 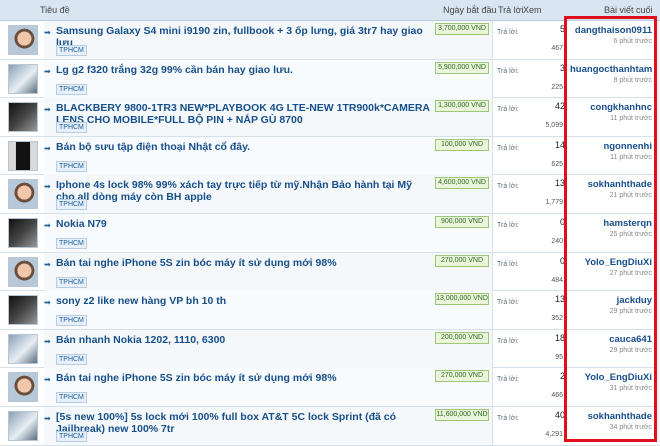 What do you see at coordinates (559, 337) in the screenshot?
I see `reply-count: 18` at bounding box center [559, 337].